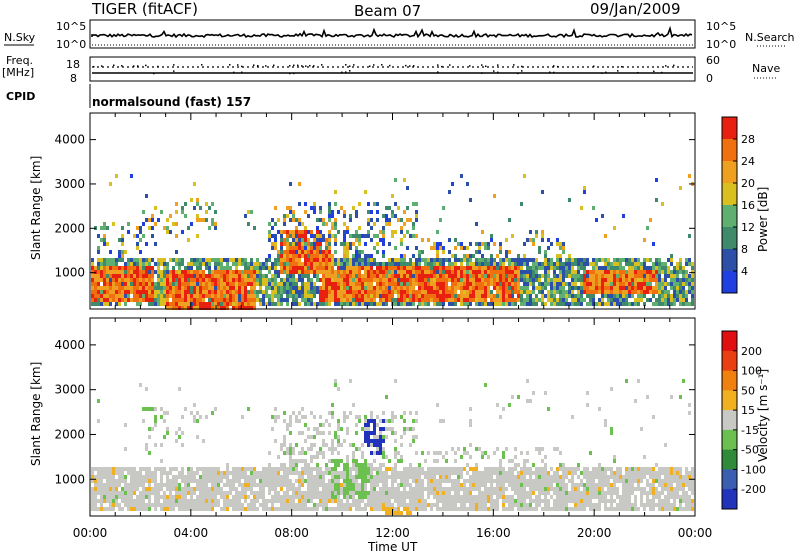 This screenshot has width=800, height=554. I want to click on velocity-colorbar-tick: -200, so click(753, 489).